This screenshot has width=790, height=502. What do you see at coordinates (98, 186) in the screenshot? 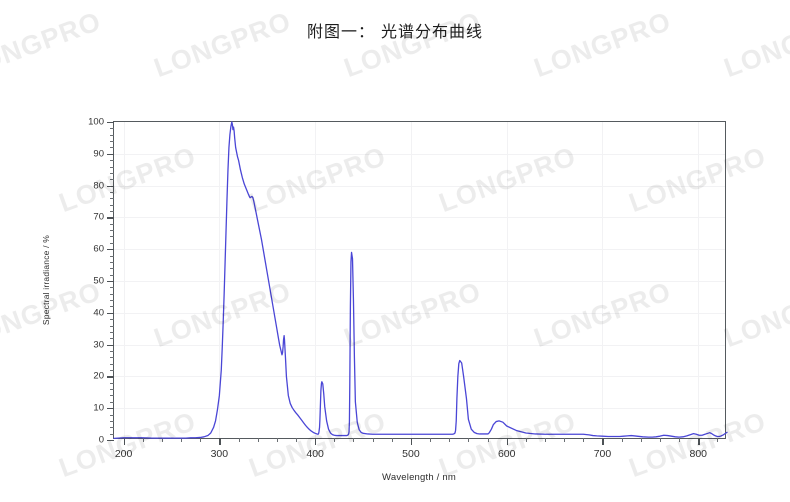
I see `y-axis-tick-label: 80` at bounding box center [98, 186].